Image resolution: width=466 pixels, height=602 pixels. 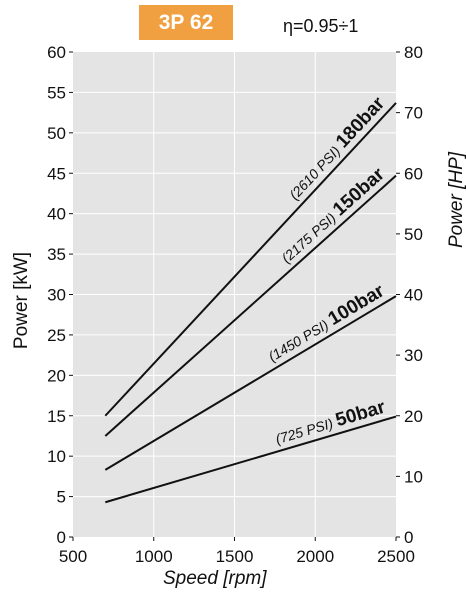 I want to click on series-line-50bar, so click(x=251, y=459).